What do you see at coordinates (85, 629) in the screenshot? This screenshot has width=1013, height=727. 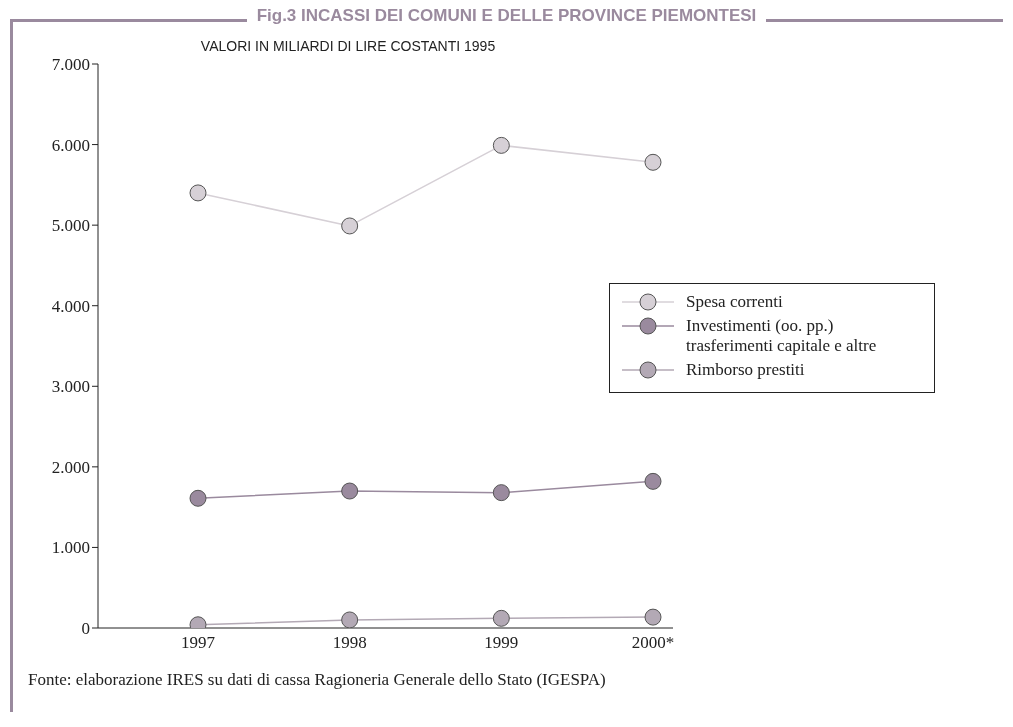 I see `y-tick-label: 0` at bounding box center [85, 629].